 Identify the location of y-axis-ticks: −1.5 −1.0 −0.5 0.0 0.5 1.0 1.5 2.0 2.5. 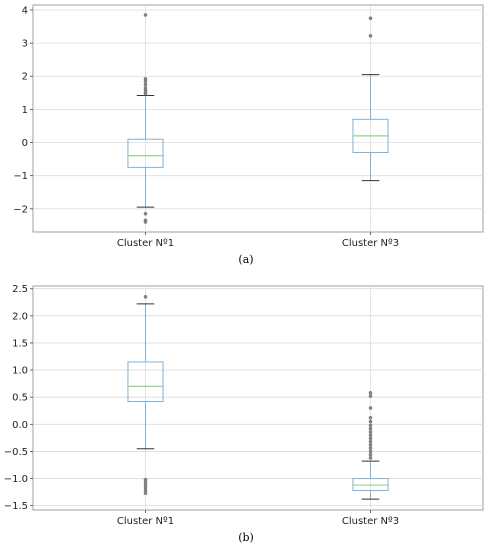
(18, 398).